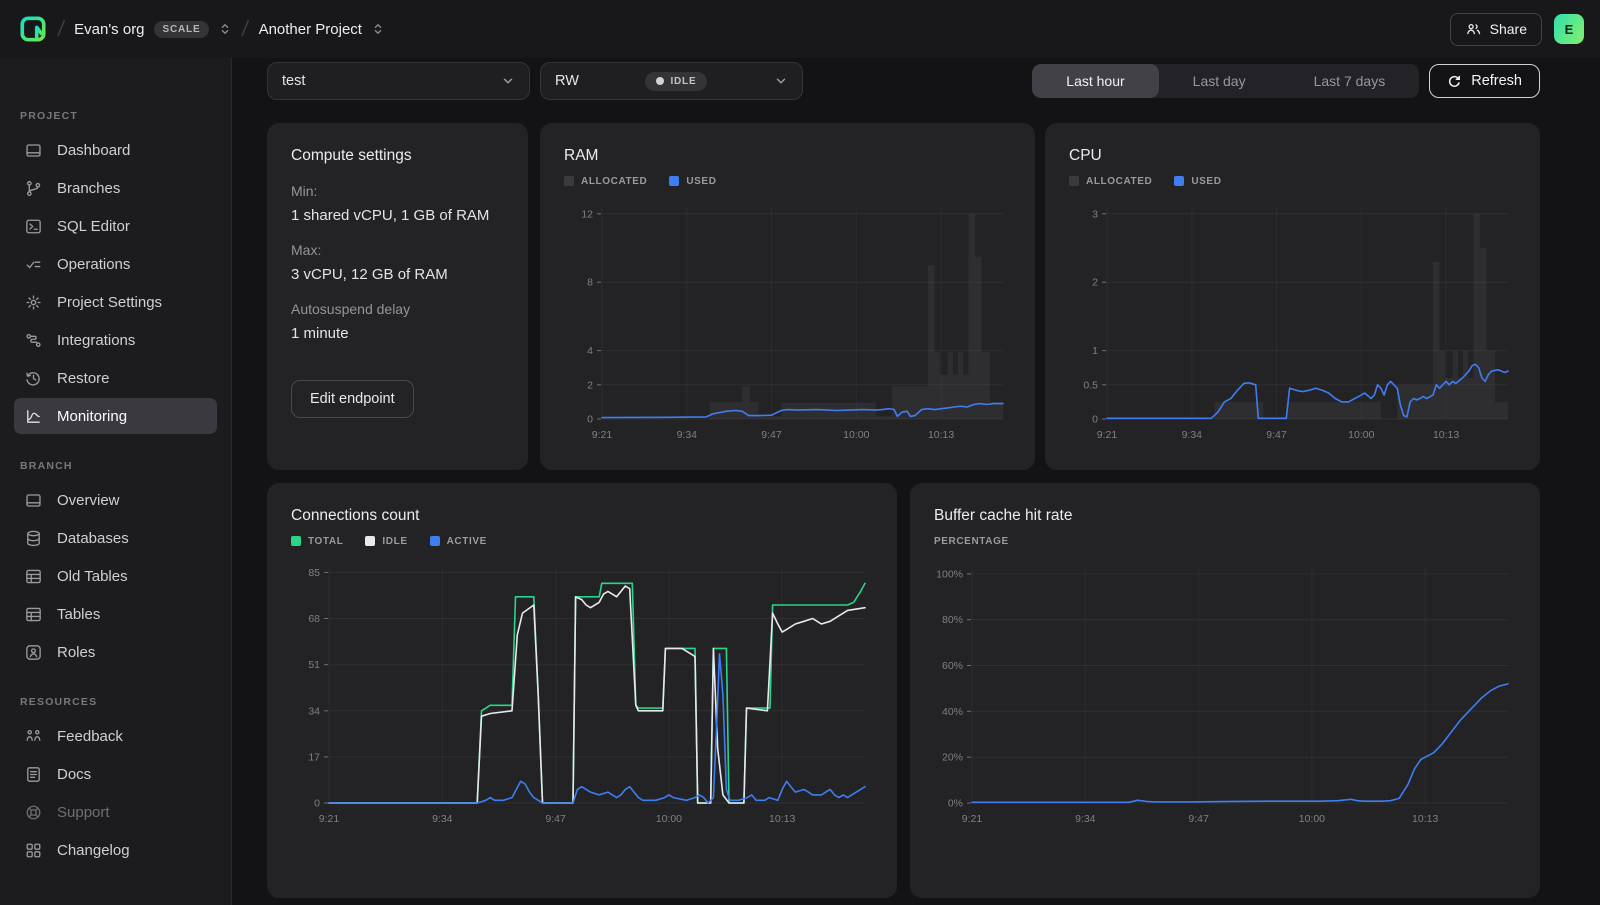  Describe the element at coordinates (33, 774) in the screenshot. I see `docs-icon` at that location.